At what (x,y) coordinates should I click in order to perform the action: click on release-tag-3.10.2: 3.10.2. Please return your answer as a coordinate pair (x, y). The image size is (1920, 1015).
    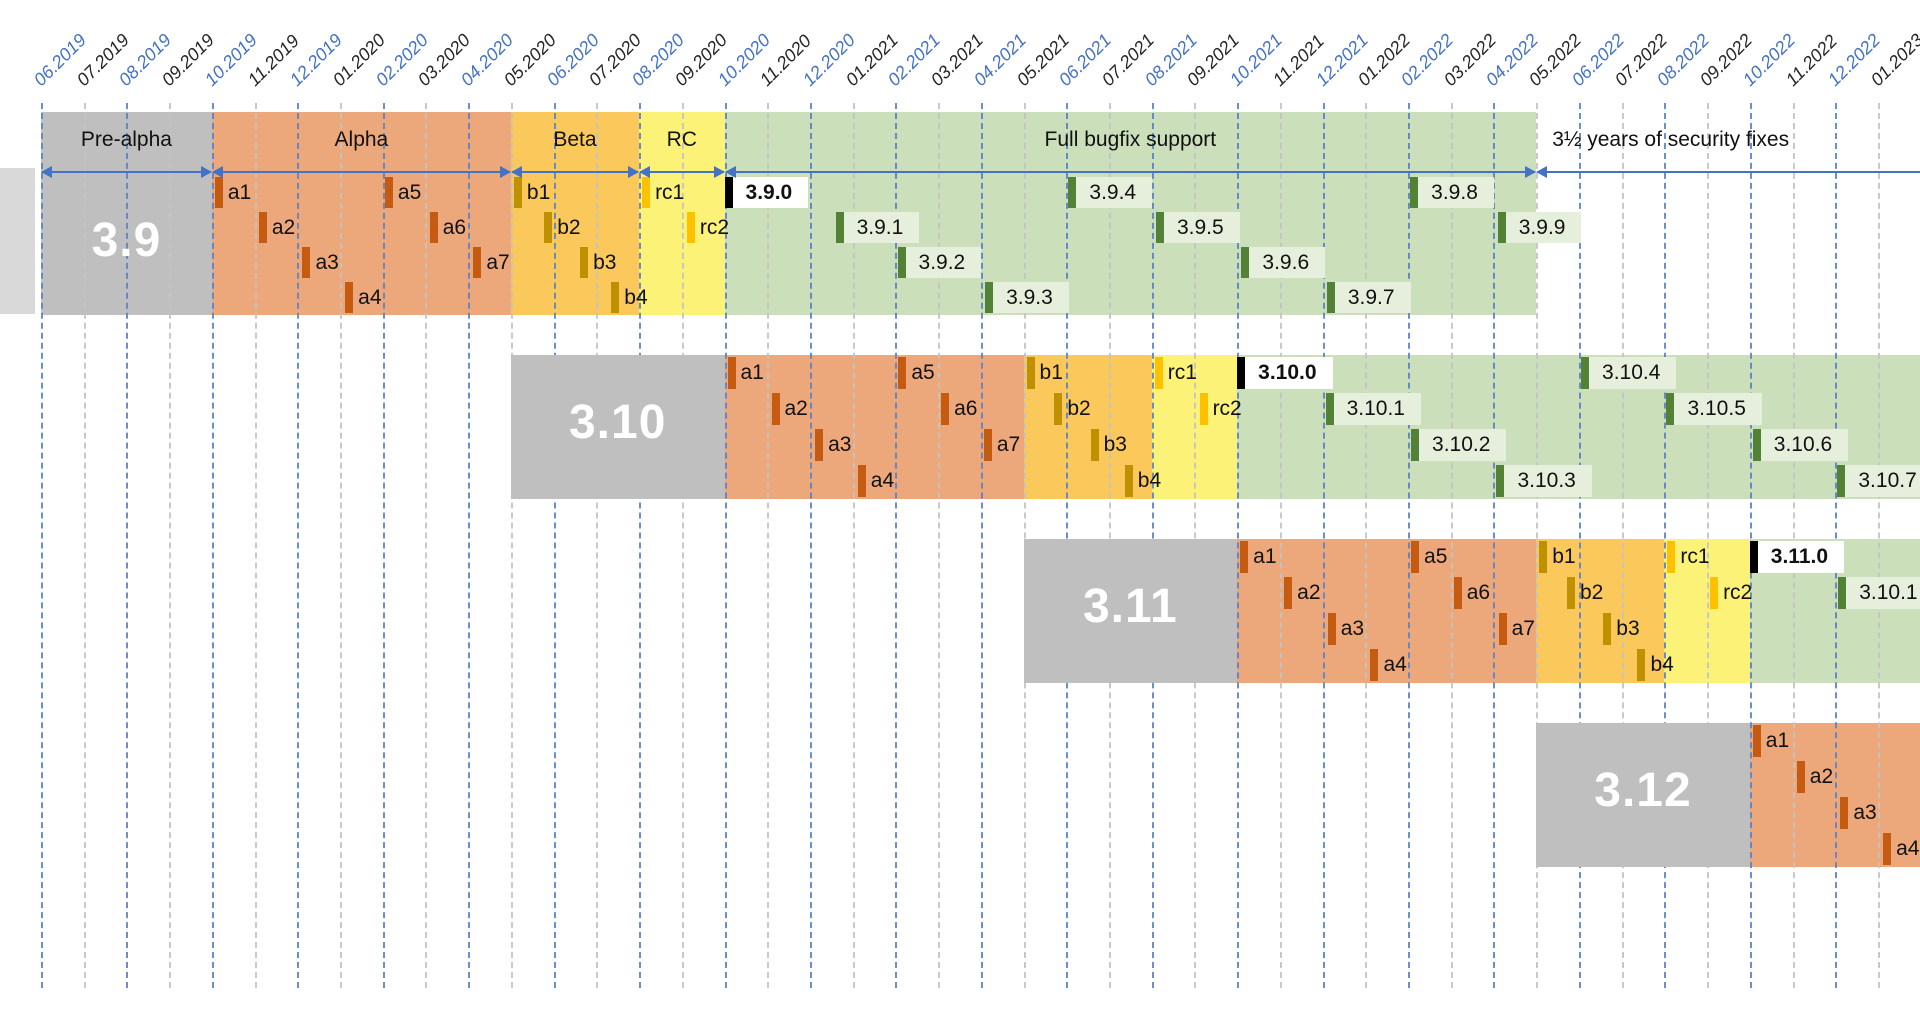
    Looking at the image, I should click on (1459, 445).